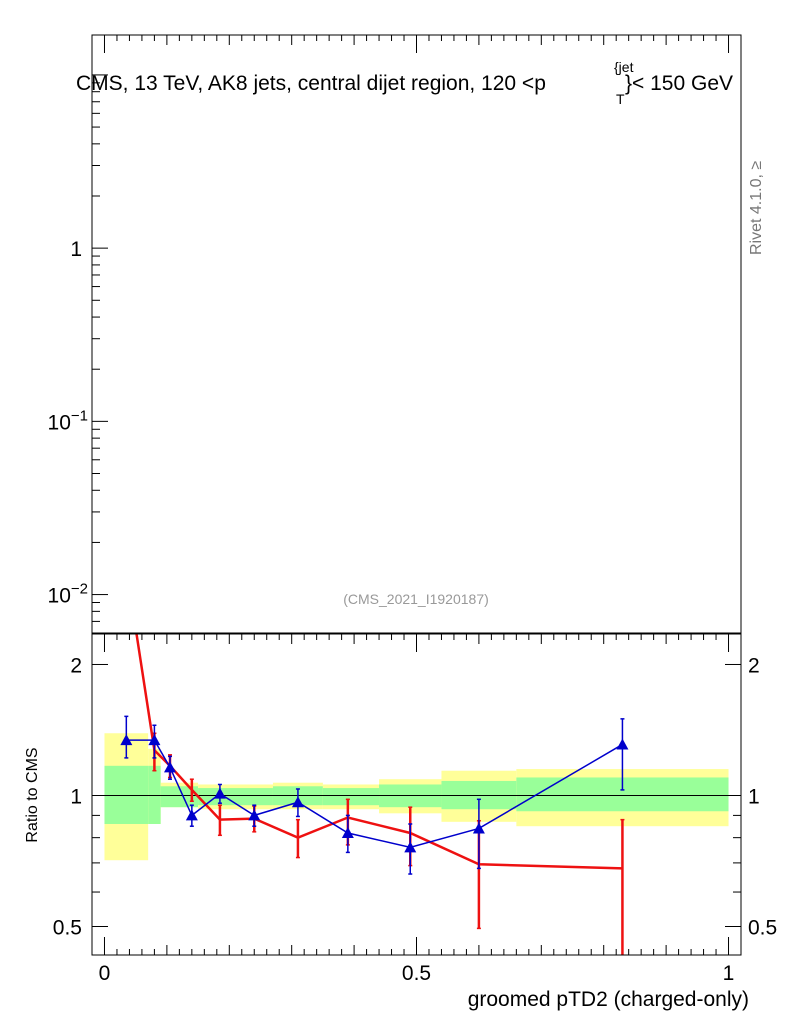 The image size is (786, 1024). What do you see at coordinates (32, 794) in the screenshot?
I see `y-axis-label: Ratio to CMS` at bounding box center [32, 794].